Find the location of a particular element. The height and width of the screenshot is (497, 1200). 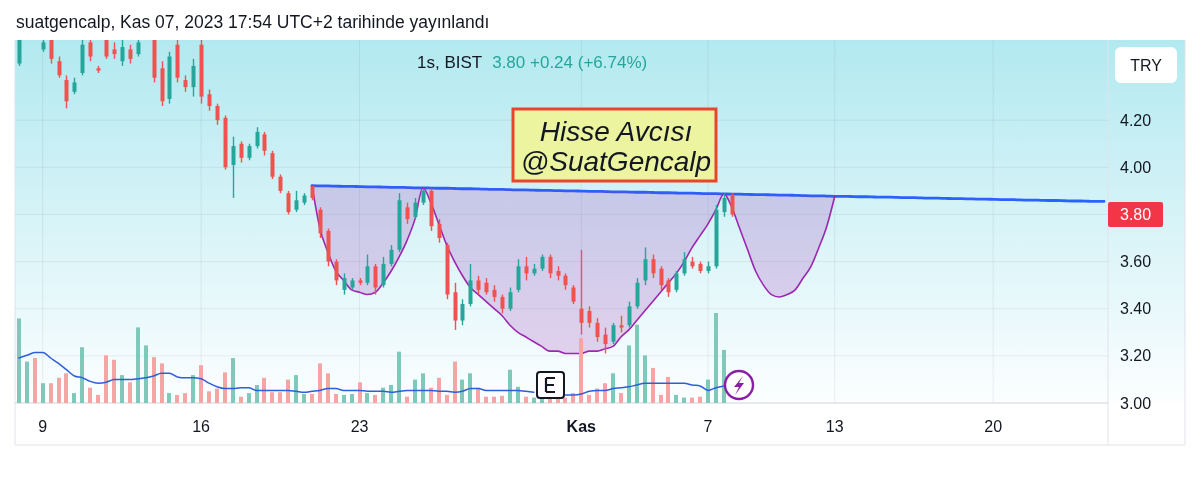

x-tick-label: 23 is located at coordinates (359, 426).